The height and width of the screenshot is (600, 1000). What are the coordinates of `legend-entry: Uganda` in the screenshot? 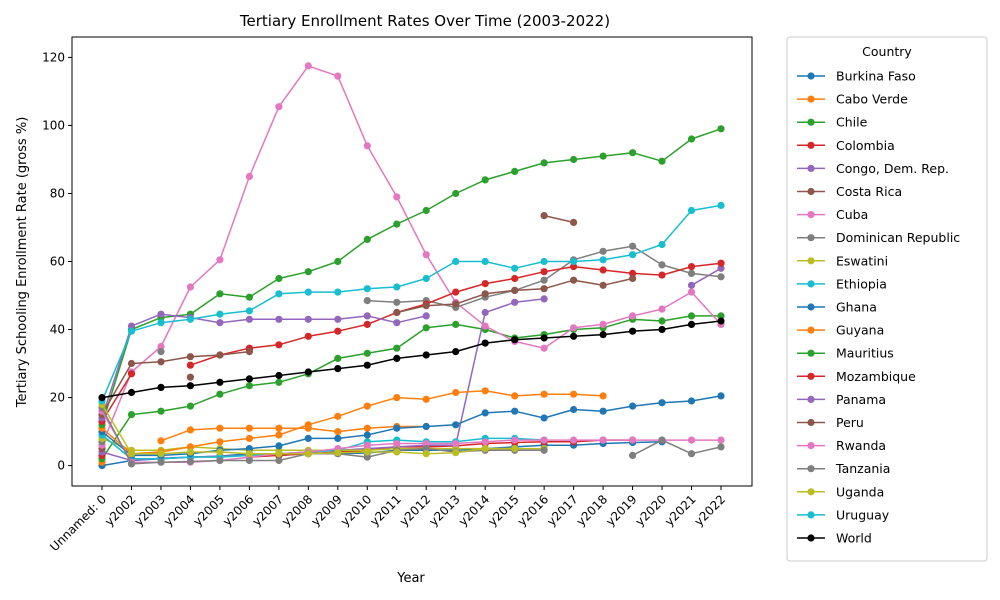 It's located at (840, 491).